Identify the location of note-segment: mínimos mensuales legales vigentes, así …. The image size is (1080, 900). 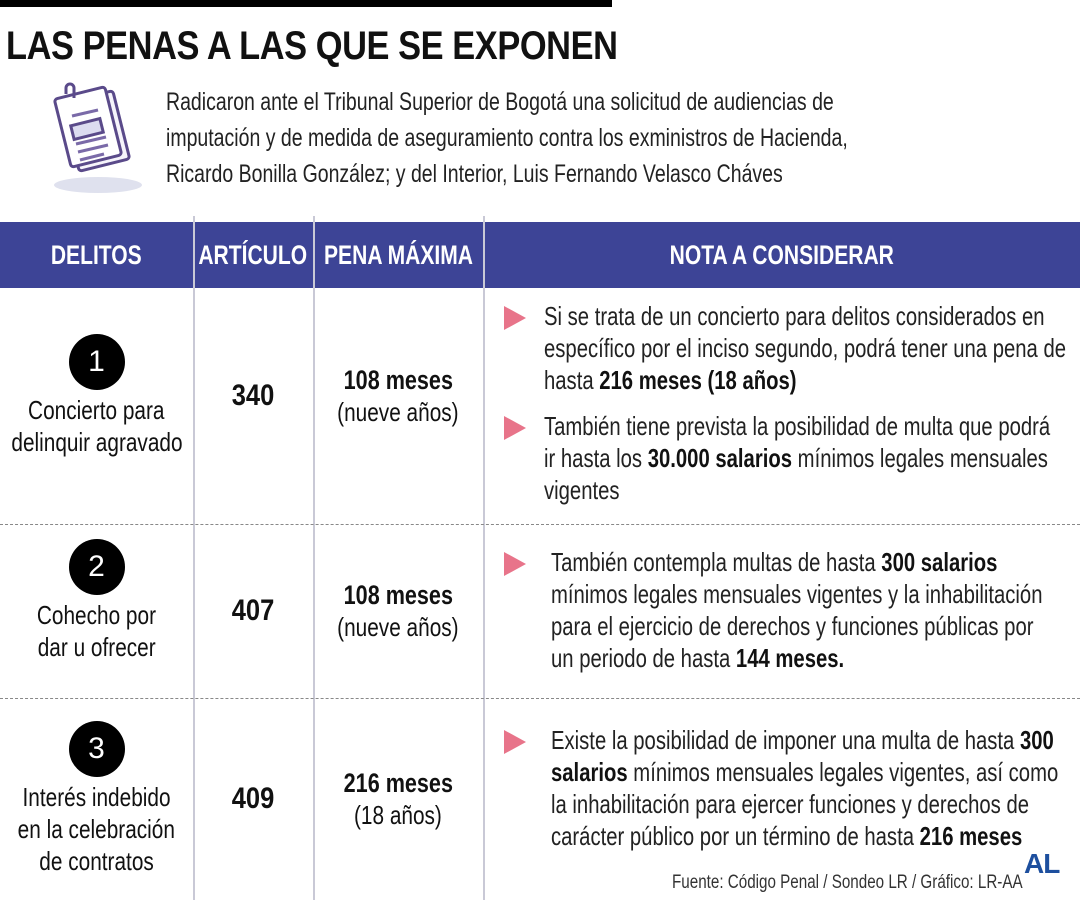
(843, 772).